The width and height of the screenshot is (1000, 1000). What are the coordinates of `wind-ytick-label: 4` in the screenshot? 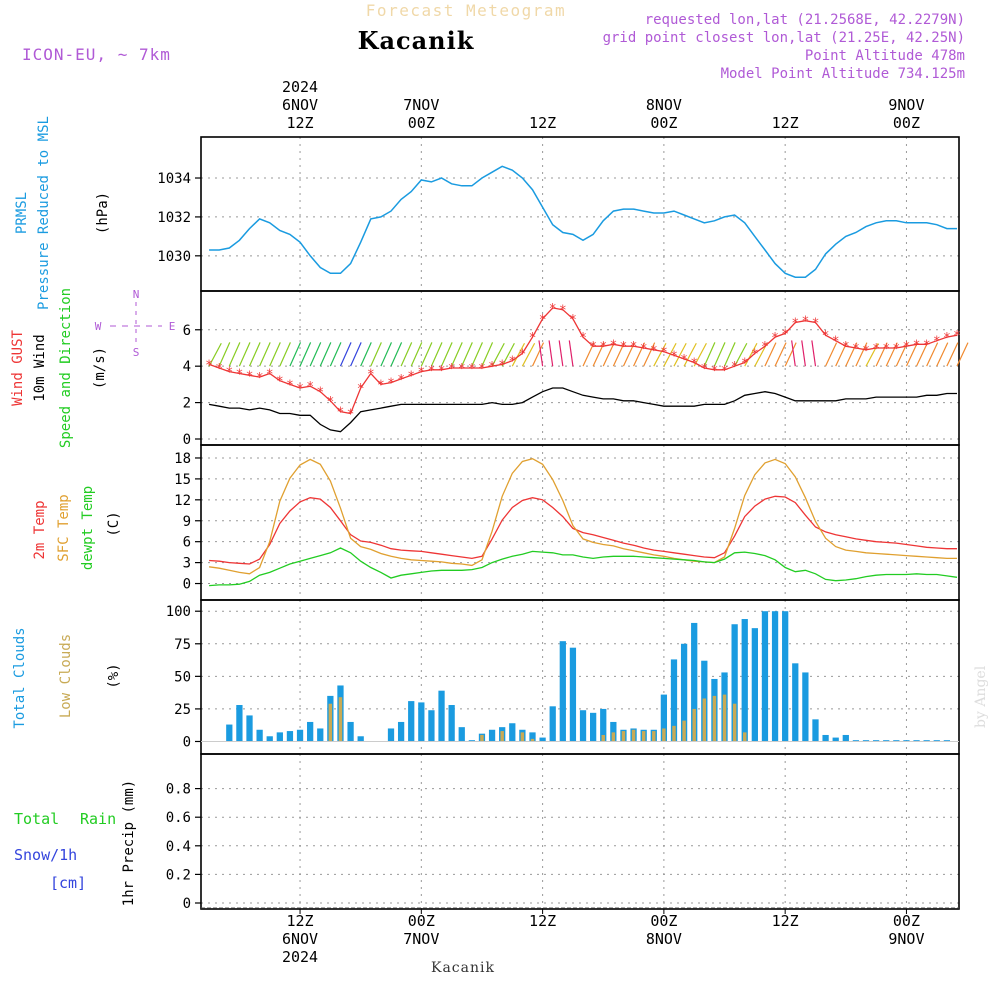 It's located at (187, 367).